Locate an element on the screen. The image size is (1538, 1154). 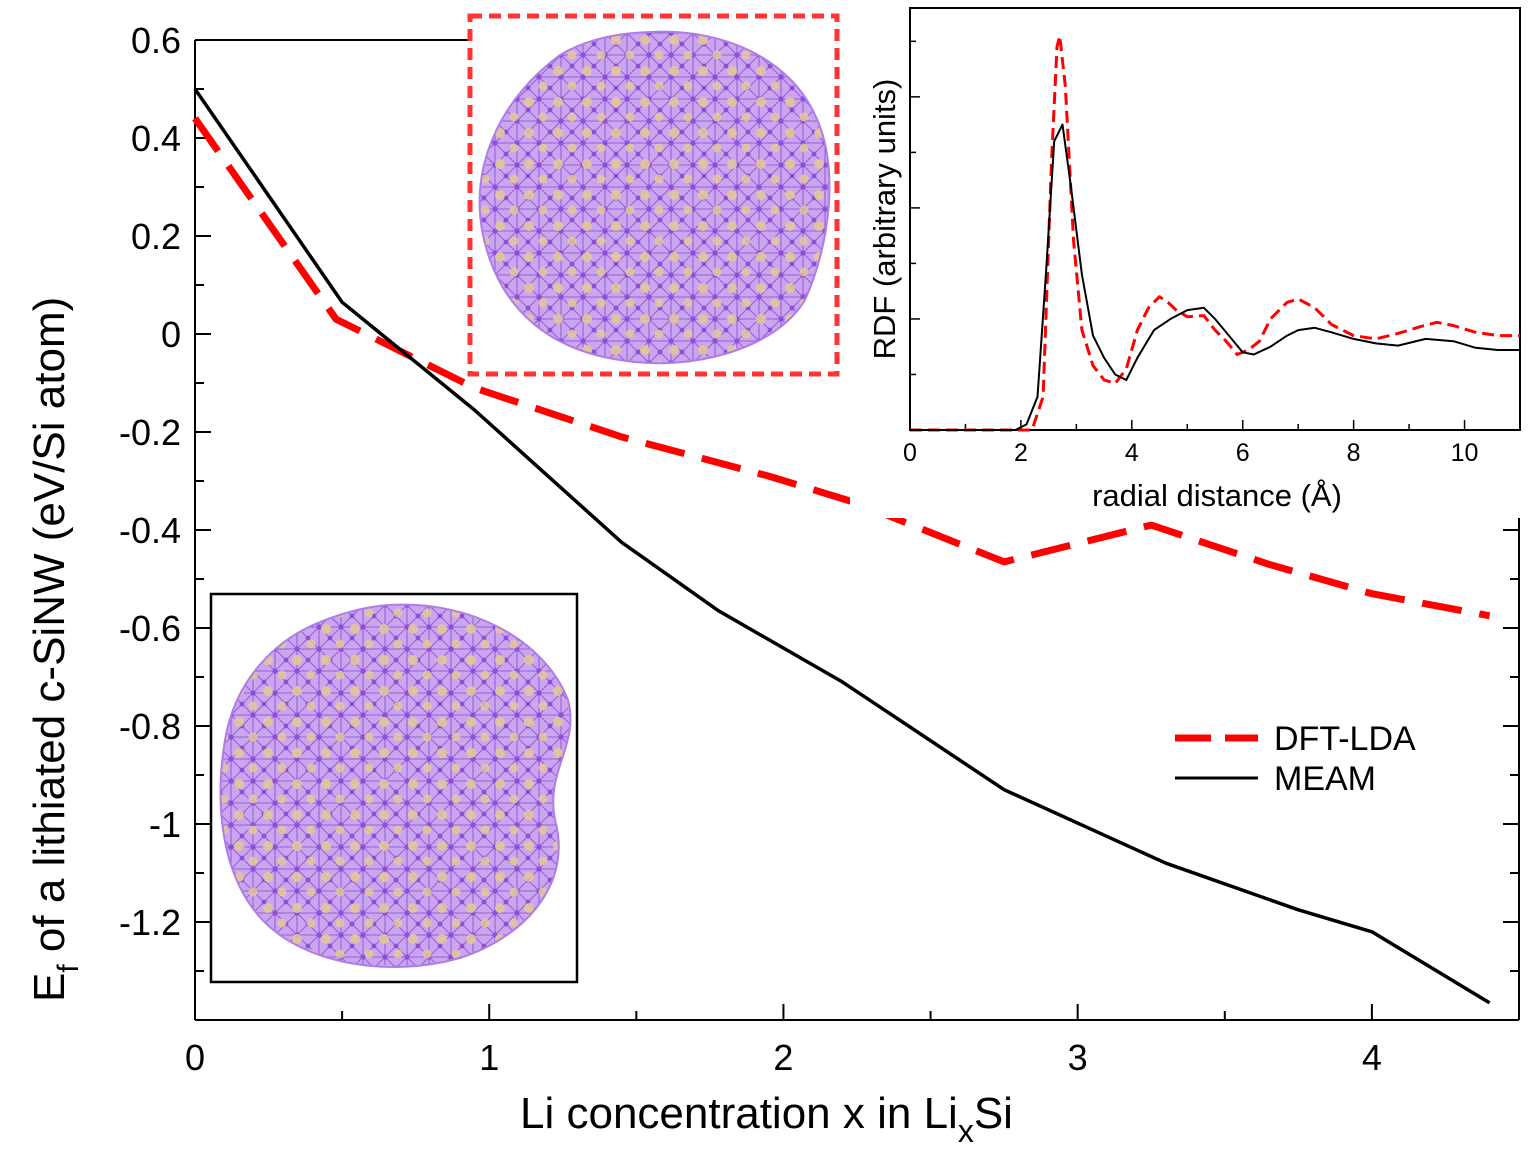
inset-y-ticks is located at coordinates (915, 235).